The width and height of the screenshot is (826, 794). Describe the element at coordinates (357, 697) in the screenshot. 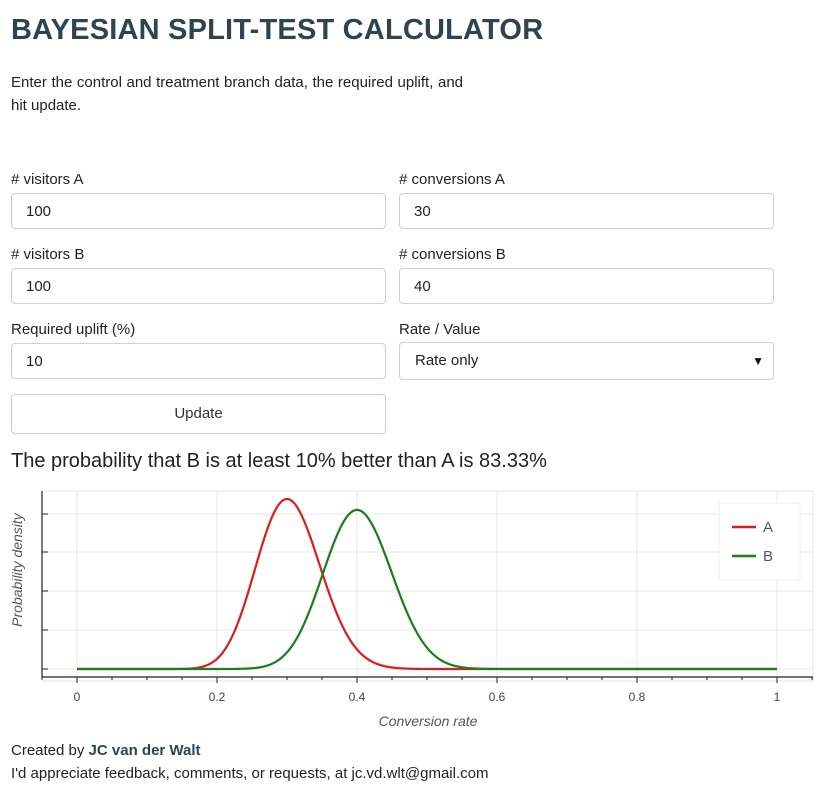

I see `x-tick-label: 0.4` at that location.